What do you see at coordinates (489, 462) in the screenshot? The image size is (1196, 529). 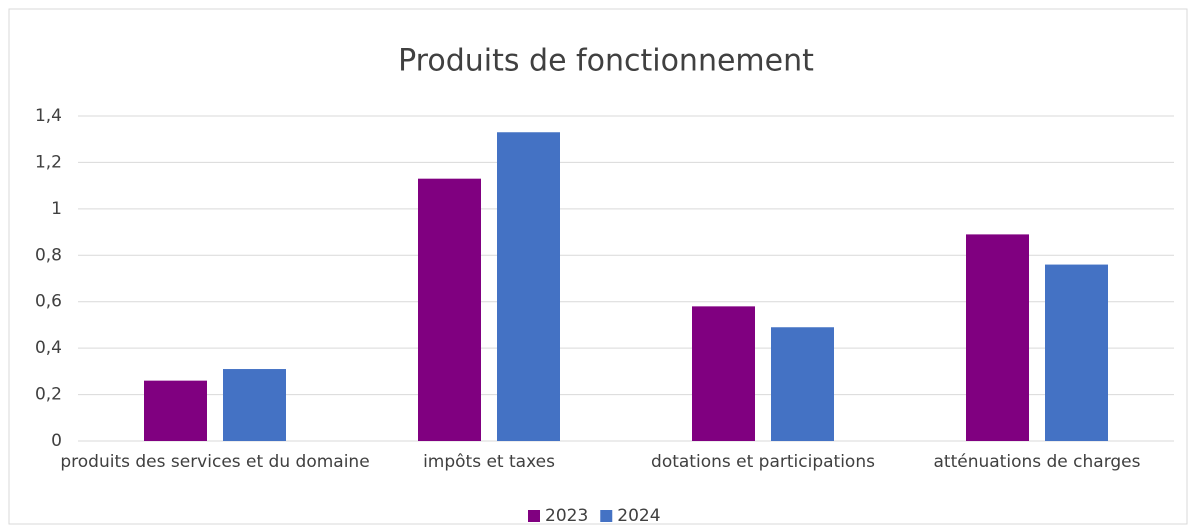 I see `x-tick-label: impôts et taxes` at bounding box center [489, 462].